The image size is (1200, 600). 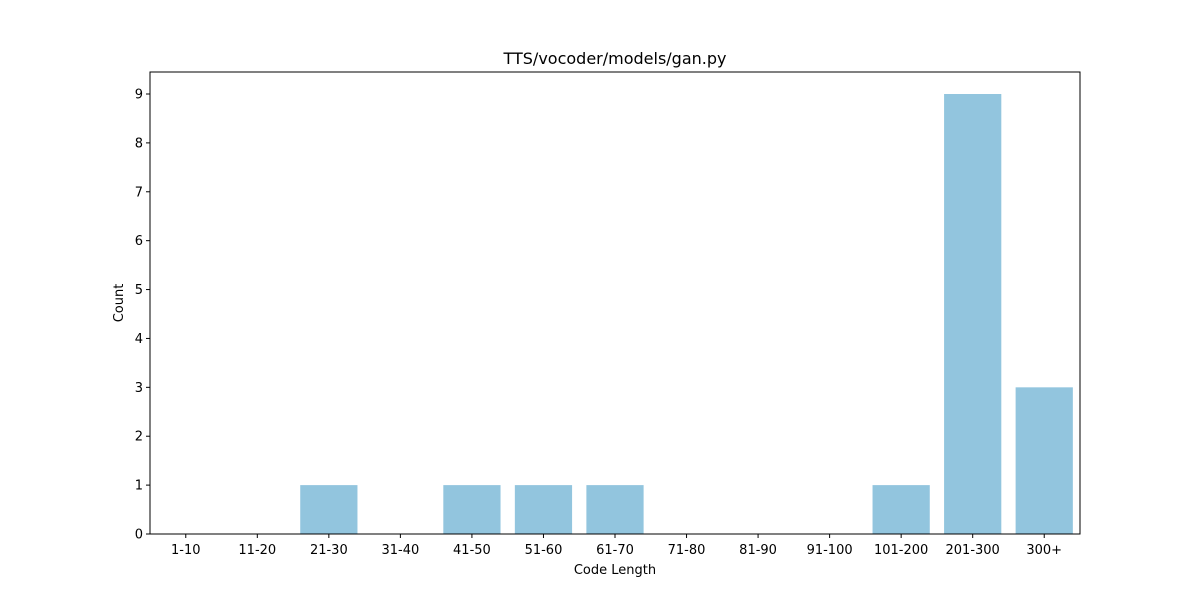 What do you see at coordinates (472, 550) in the screenshot?
I see `x-tick-label: 41-50` at bounding box center [472, 550].